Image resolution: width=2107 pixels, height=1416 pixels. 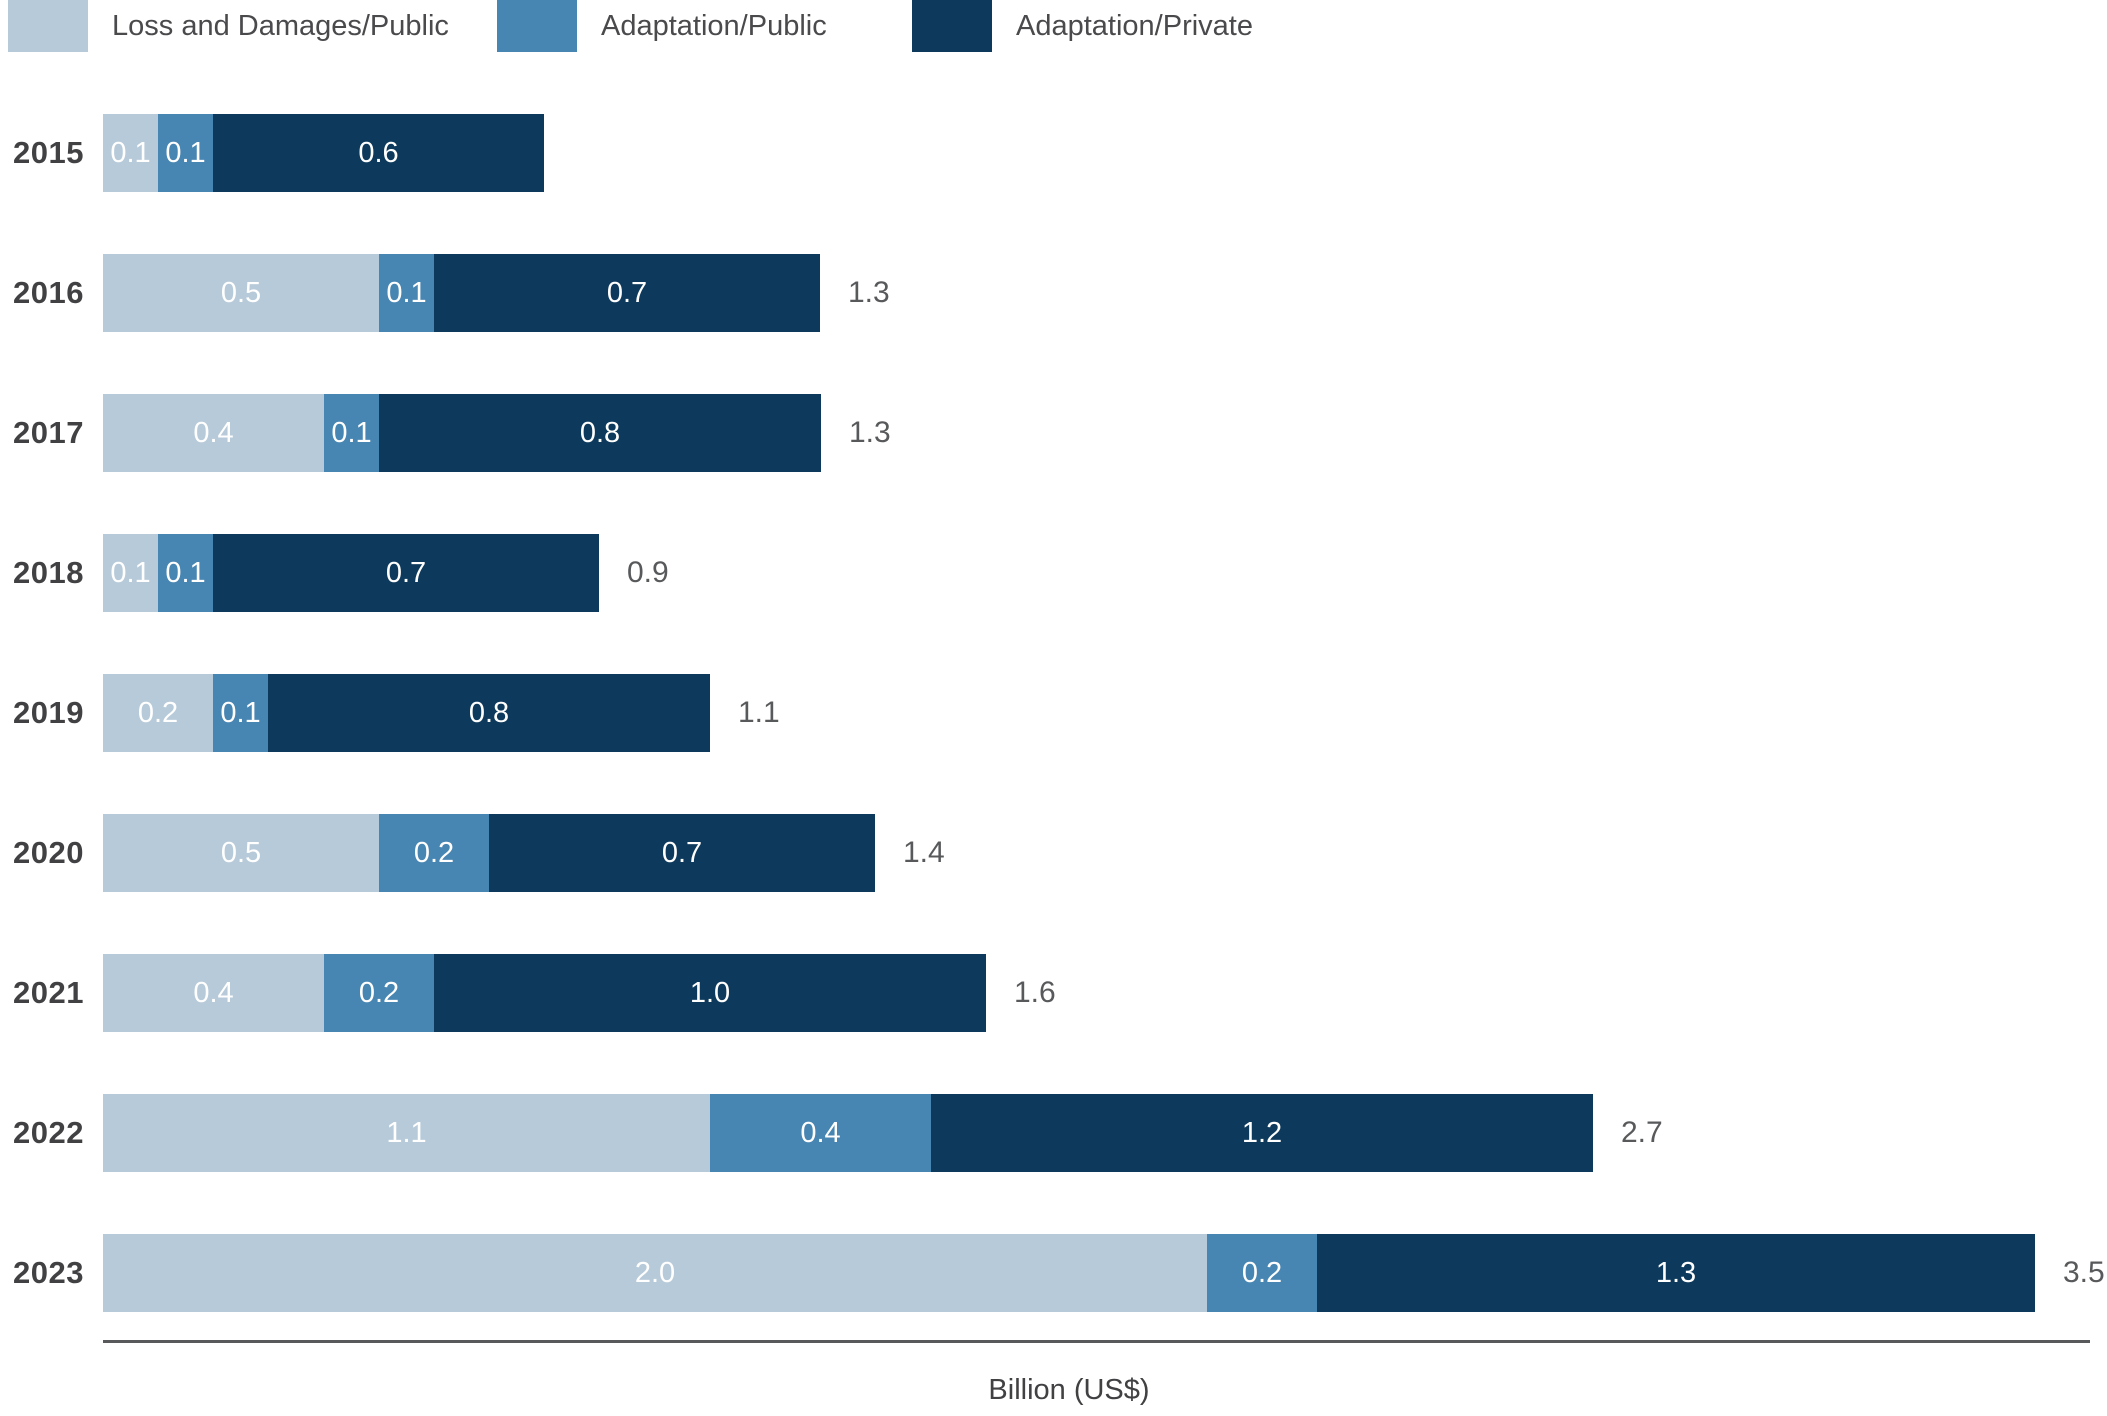 I want to click on category-label: 2022, so click(x=48, y=1132).